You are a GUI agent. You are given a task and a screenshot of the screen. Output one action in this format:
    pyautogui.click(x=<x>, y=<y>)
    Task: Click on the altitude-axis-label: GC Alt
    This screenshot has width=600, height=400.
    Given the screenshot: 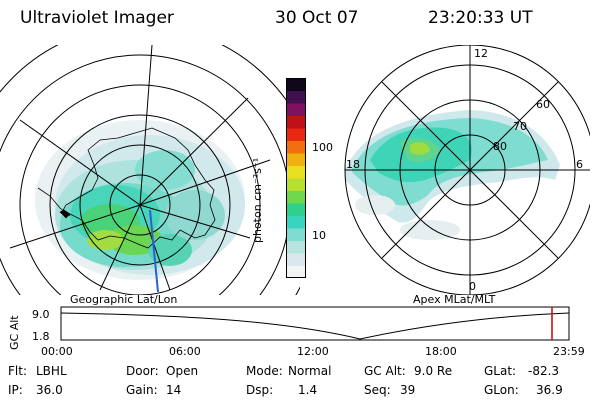 What is the action you would take?
    pyautogui.click(x=14, y=332)
    